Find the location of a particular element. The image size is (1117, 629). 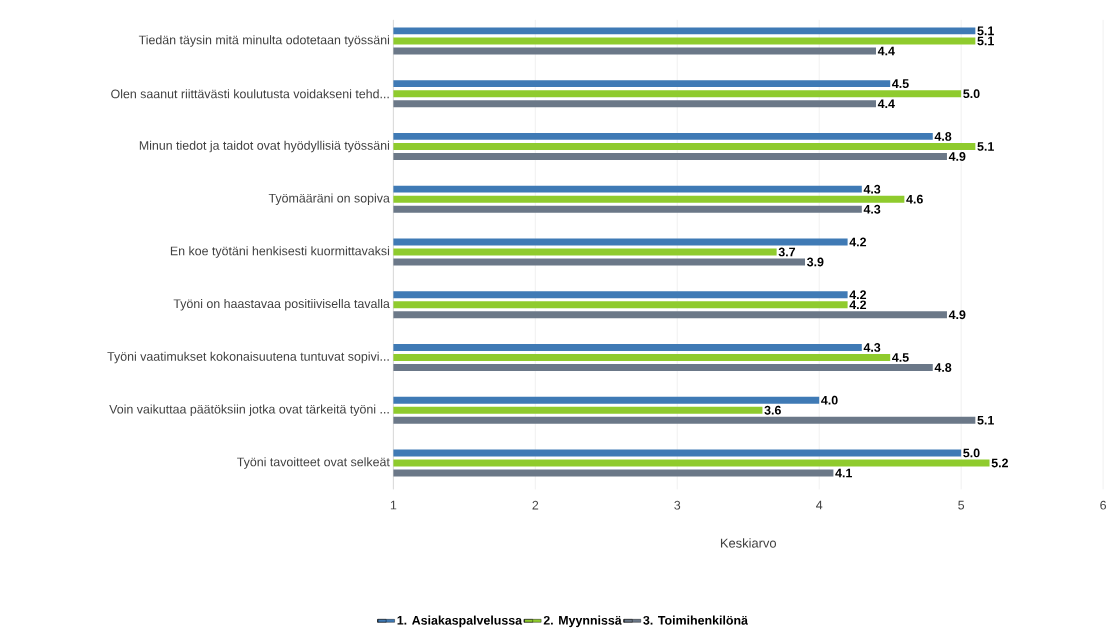

y-tick-label: Tiedän täysin mitä minulta odotetaan työssäni is located at coordinates (264, 41).